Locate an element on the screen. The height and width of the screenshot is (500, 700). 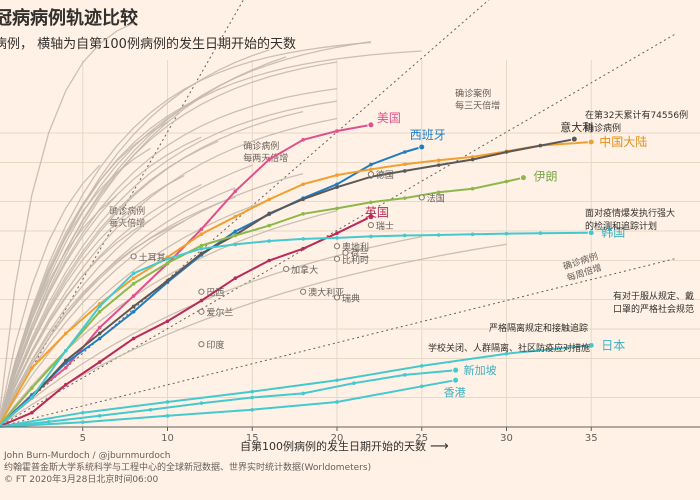
series-end-西班牙 is located at coordinates (422, 147).